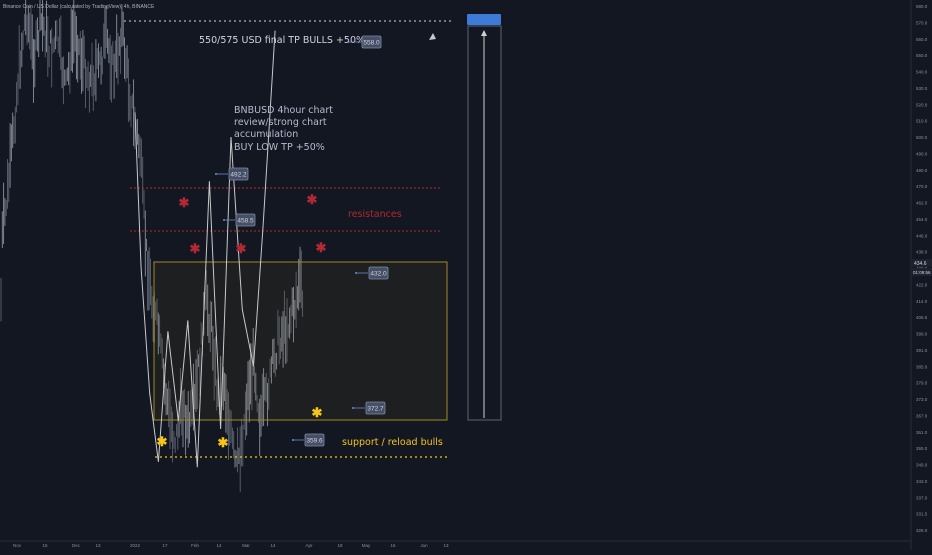 This screenshot has height=555, width=932. What do you see at coordinates (393, 545) in the screenshot?
I see `x-tick-label: 16` at bounding box center [393, 545].